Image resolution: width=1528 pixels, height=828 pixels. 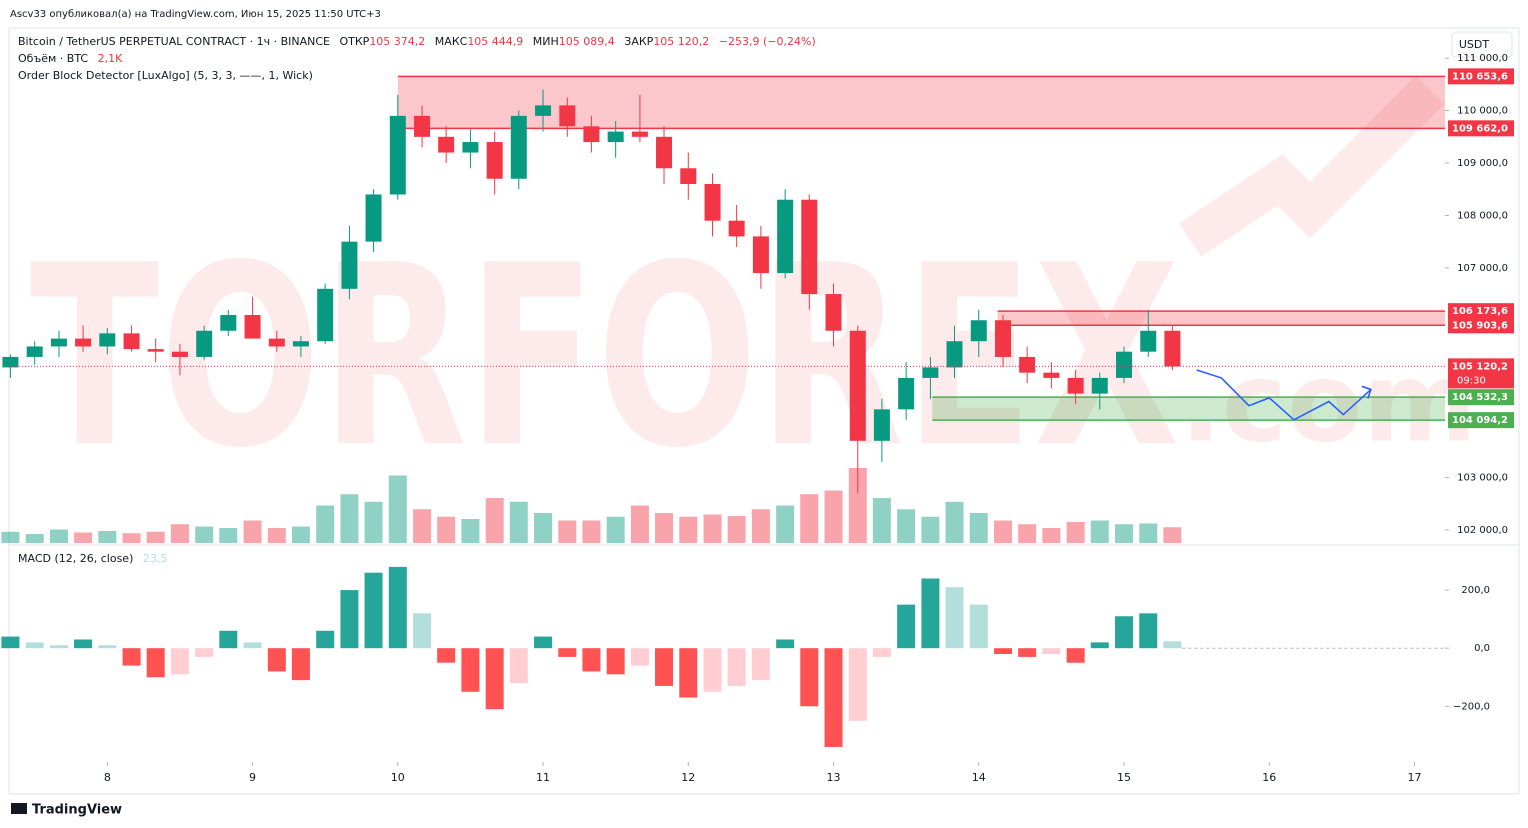 I want to click on macd-y-tick-label: −200,0, so click(x=1471, y=706).